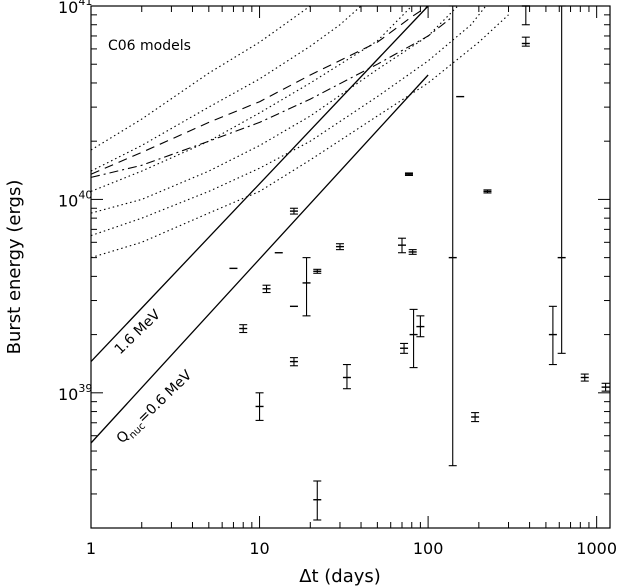 The width and height of the screenshot is (618, 588). Describe the element at coordinates (14, 267) in the screenshot. I see `y-axis-label: Burst energy (ergs)` at that location.